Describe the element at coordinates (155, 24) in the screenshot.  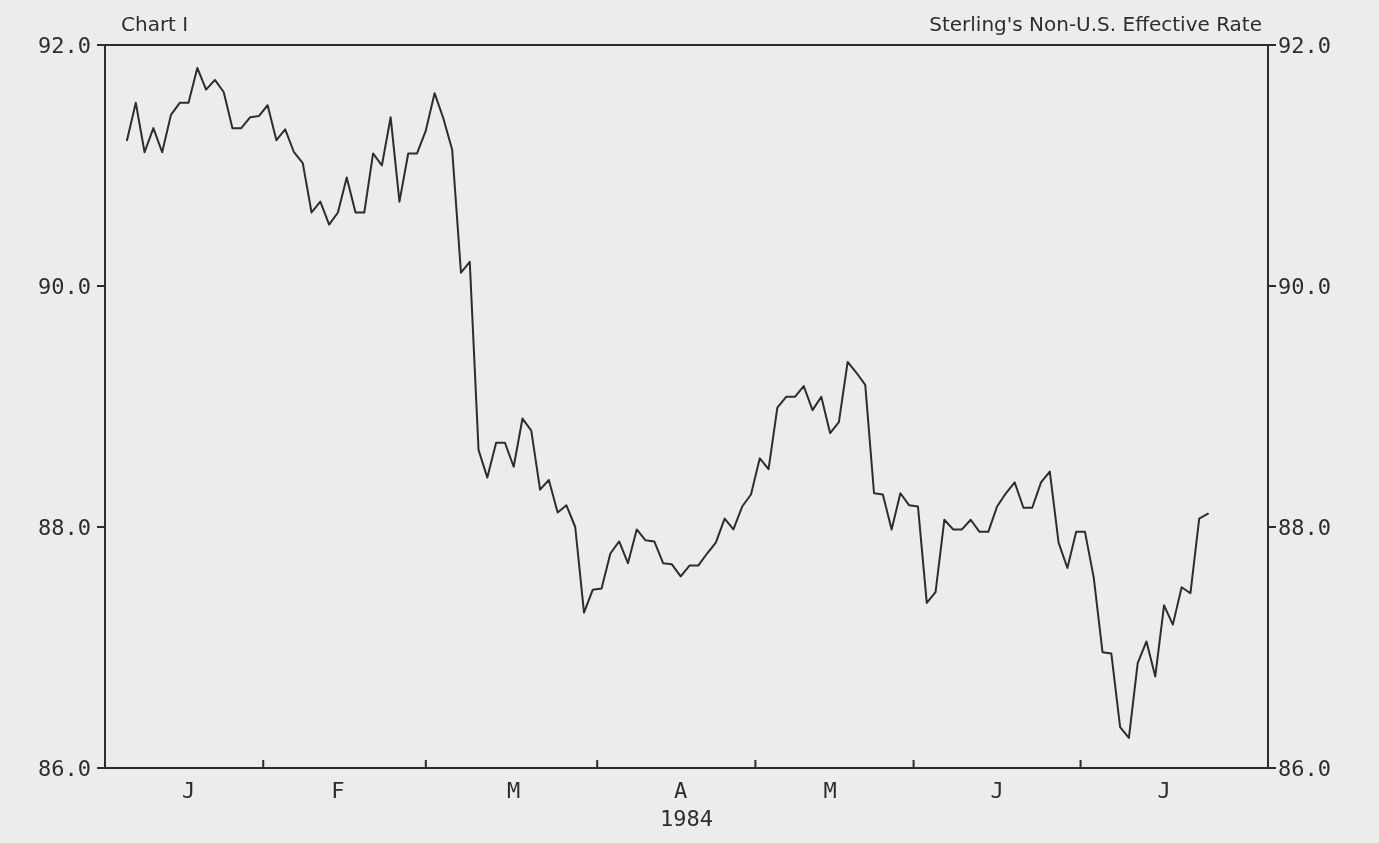
I see `text: Chart I` at that location.